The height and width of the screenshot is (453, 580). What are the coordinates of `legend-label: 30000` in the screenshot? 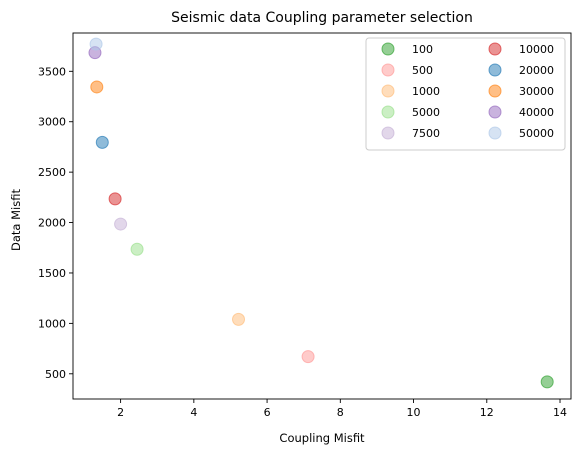 It's located at (536, 91).